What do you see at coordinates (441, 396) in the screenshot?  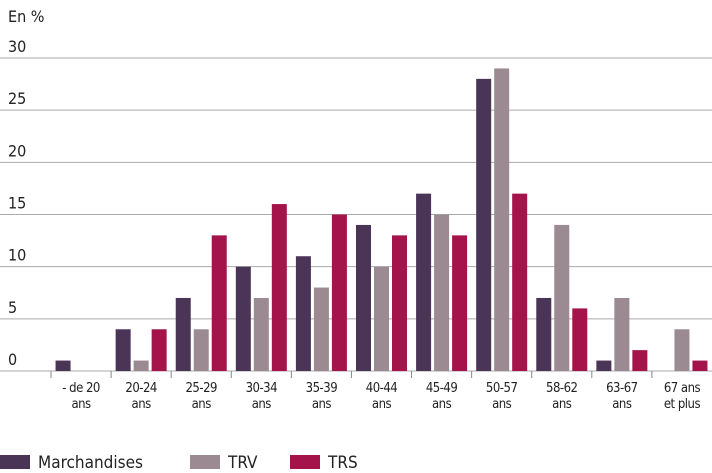 I see `x-tick-label: 45-49 ans` at bounding box center [441, 396].